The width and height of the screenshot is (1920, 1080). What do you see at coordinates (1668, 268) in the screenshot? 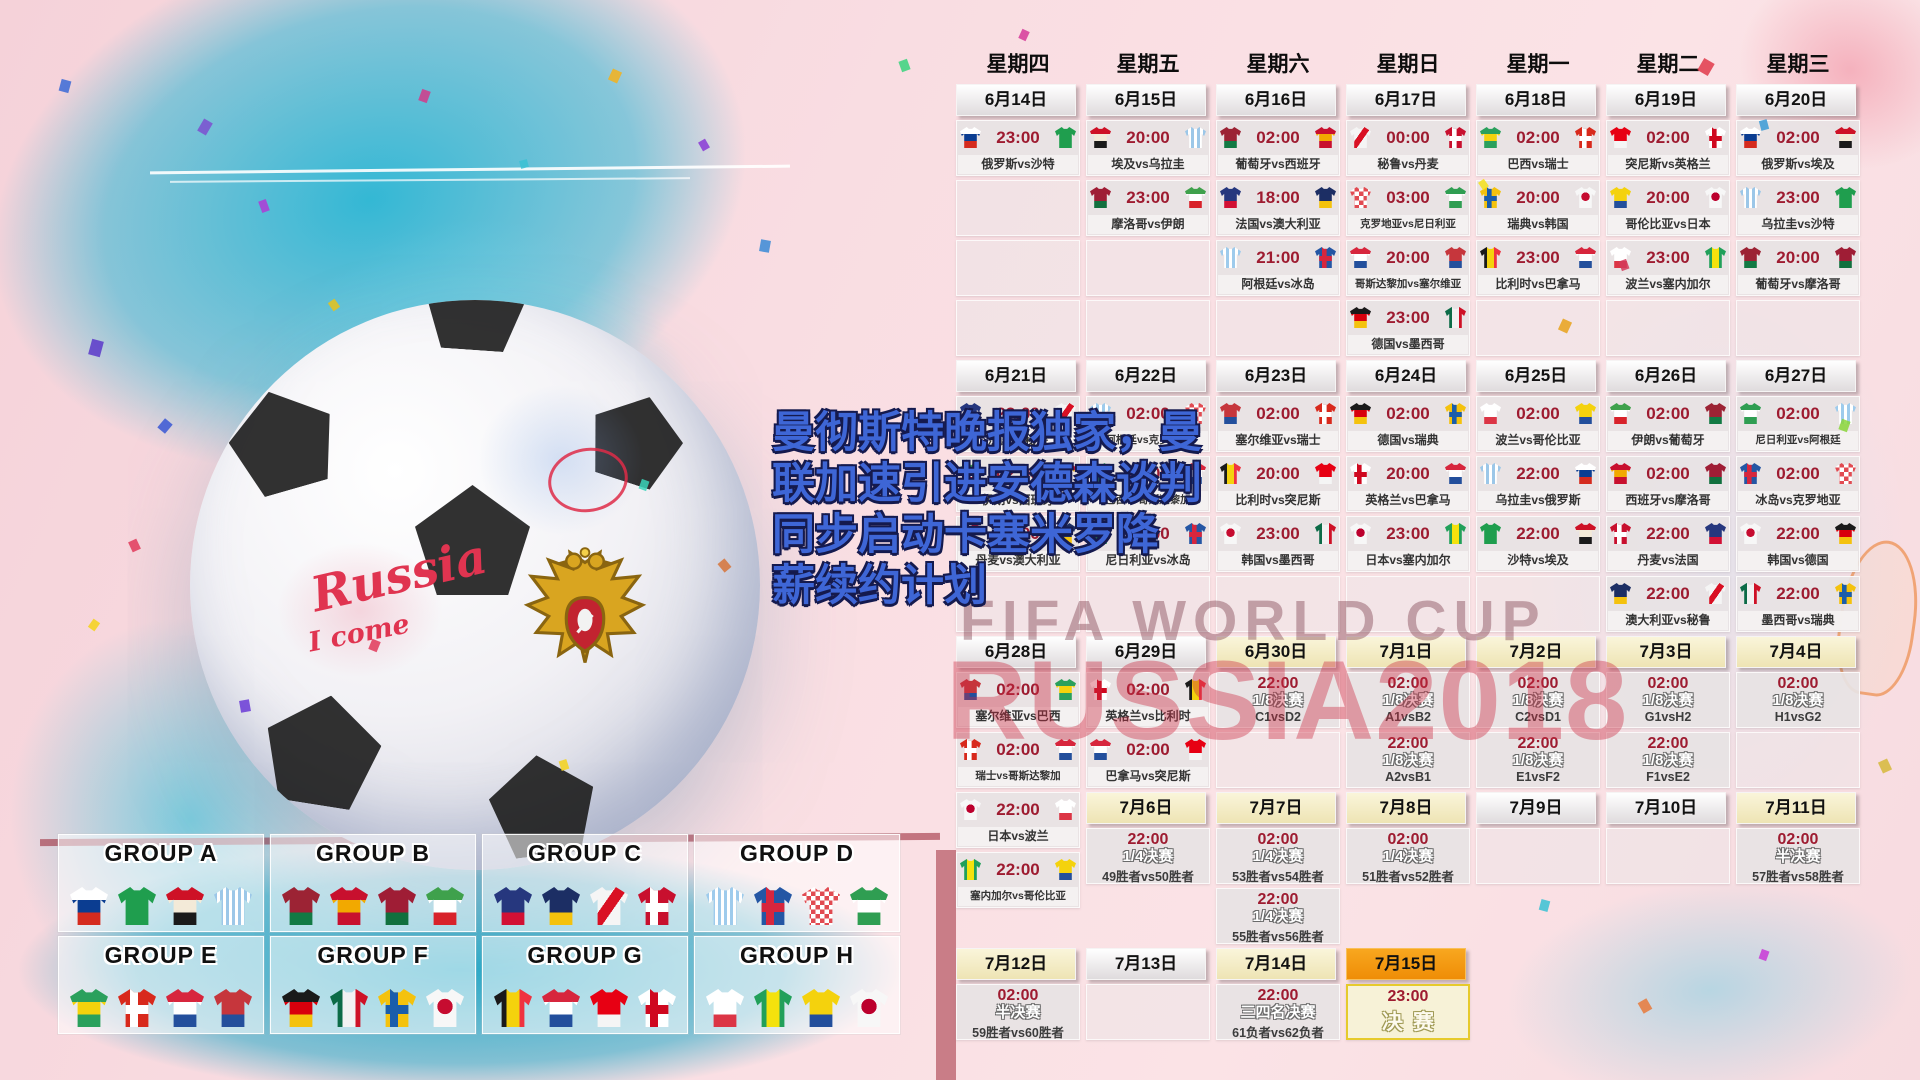
I see `match-cell: 23:00 波兰vs塞内加尔` at bounding box center [1668, 268].